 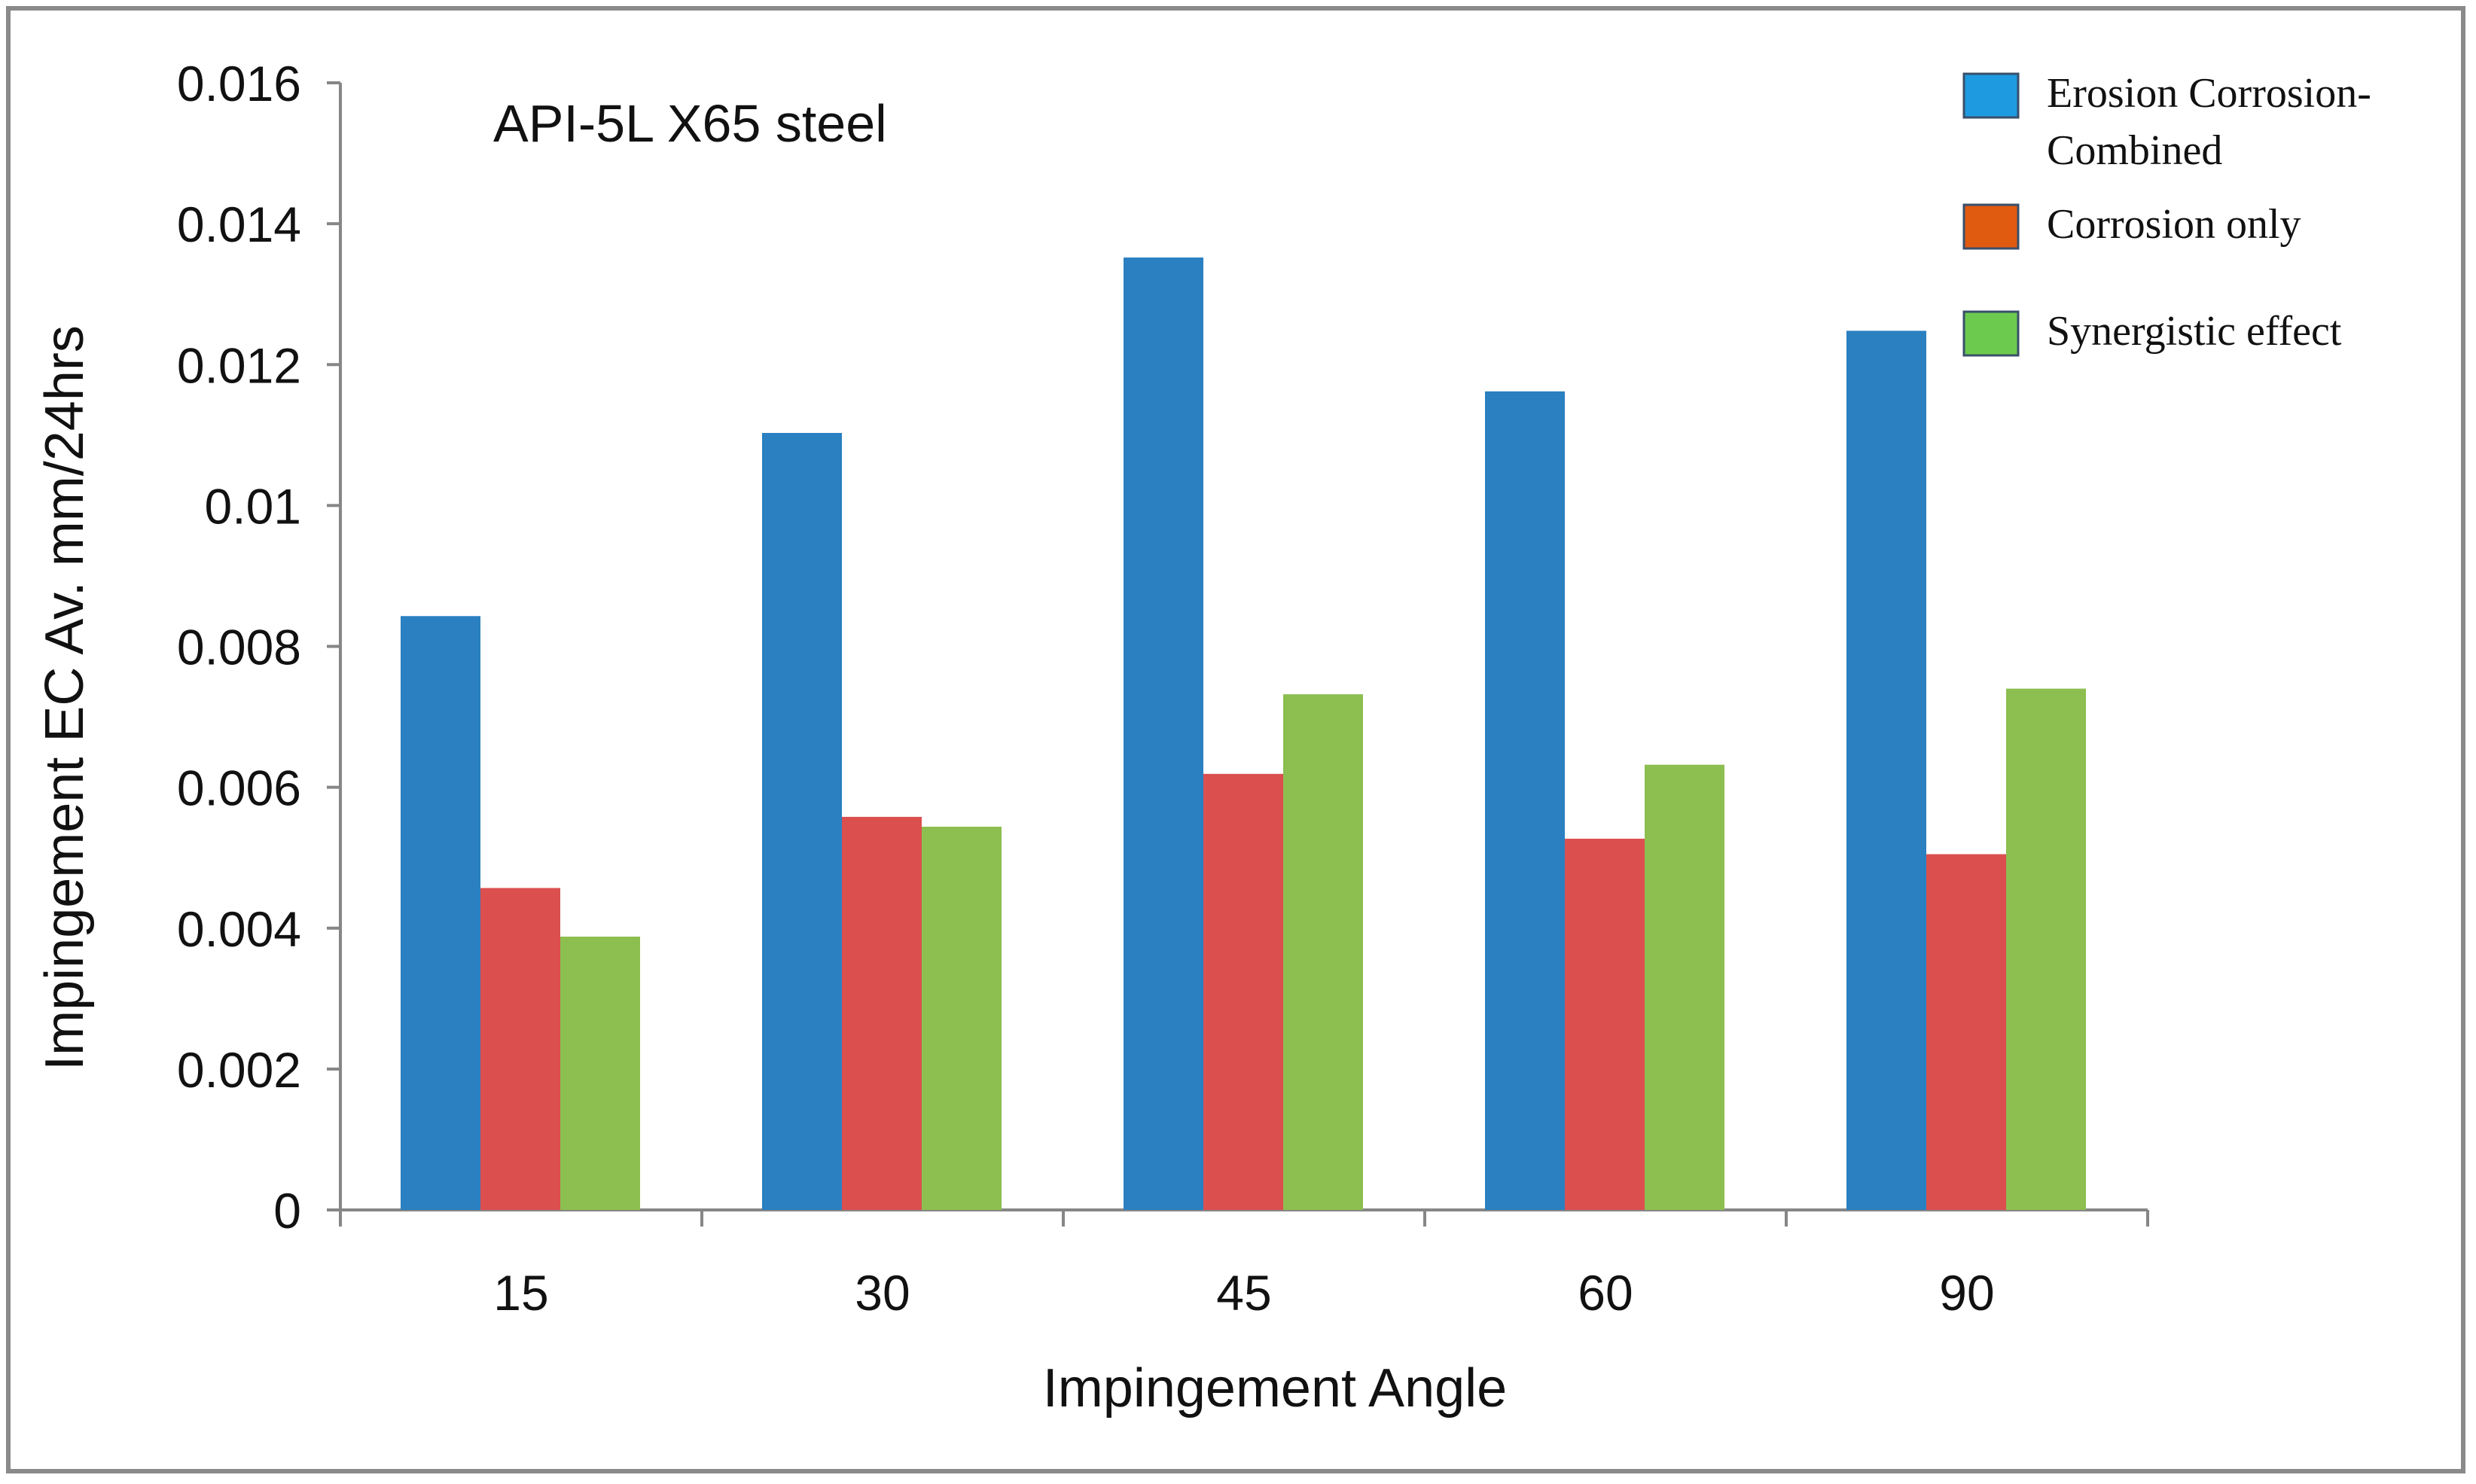 I want to click on y-tick-label: 0.012, so click(x=239, y=365).